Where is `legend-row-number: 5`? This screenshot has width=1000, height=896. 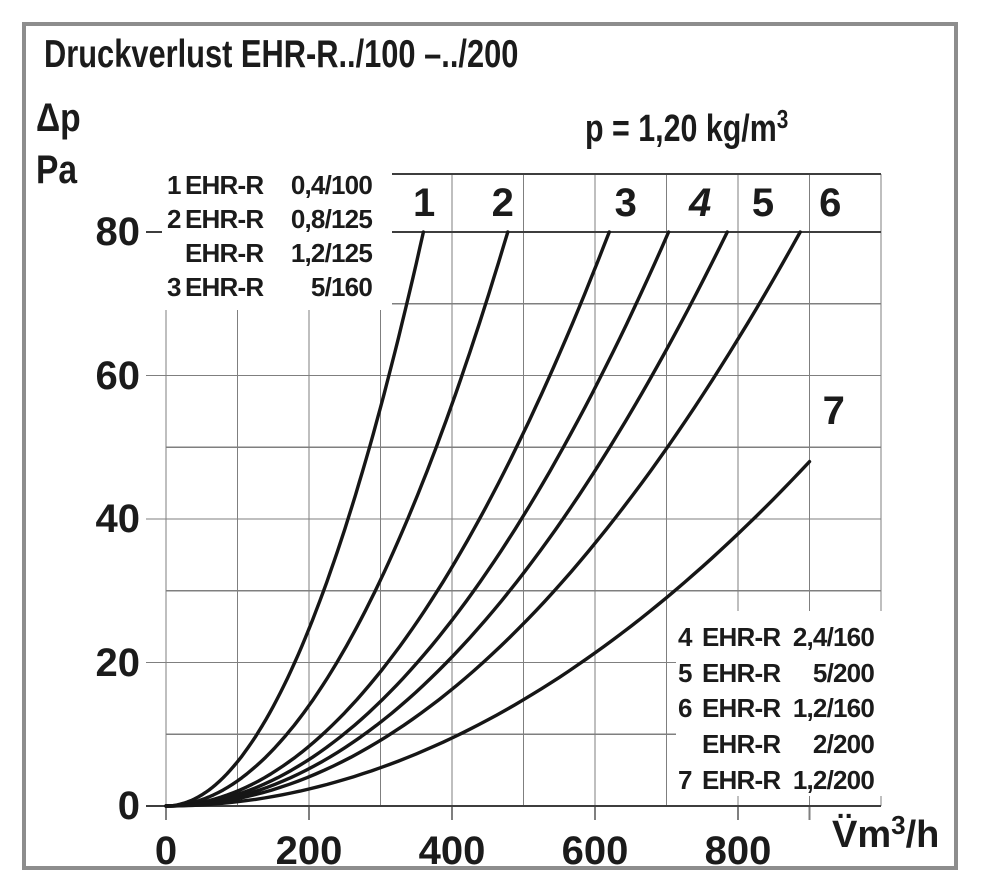 legend-row-number: 5 is located at coordinates (685, 672).